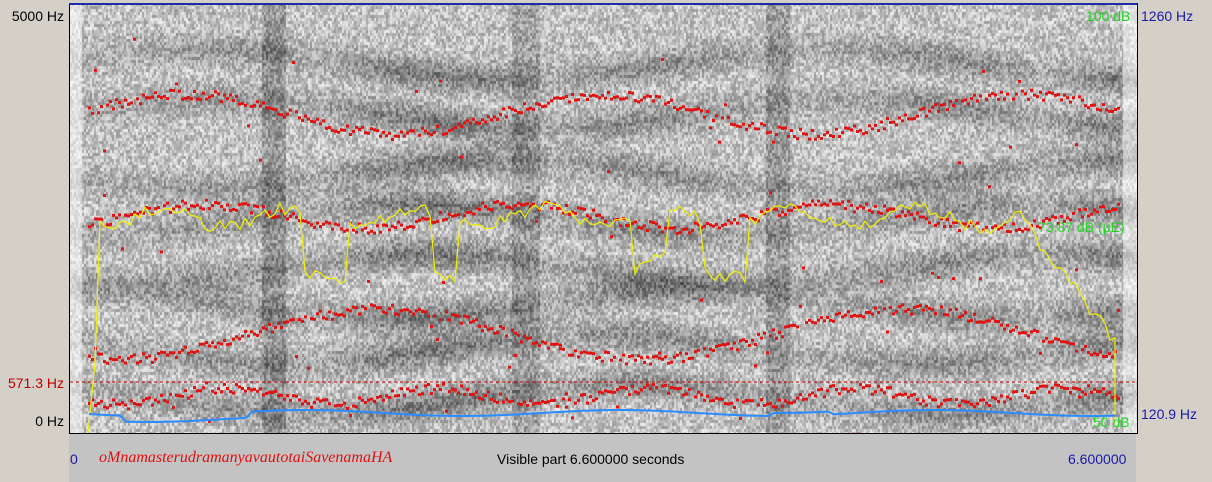 The width and height of the screenshot is (1212, 482). I want to click on right-axis-gutter, so click(1174, 241).